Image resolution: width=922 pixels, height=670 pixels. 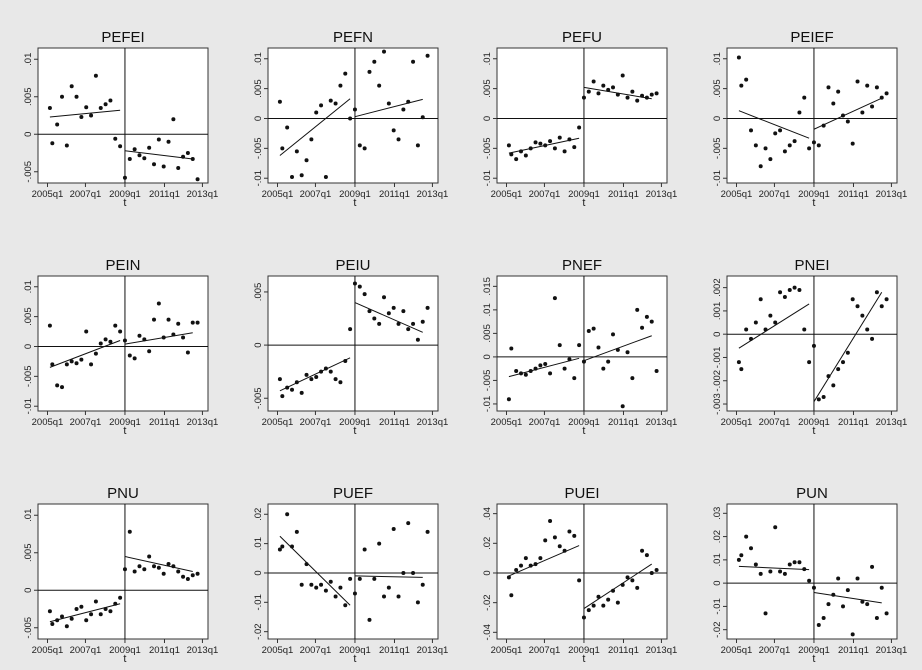 I want to click on panel-title: PEFU, so click(x=582, y=37).